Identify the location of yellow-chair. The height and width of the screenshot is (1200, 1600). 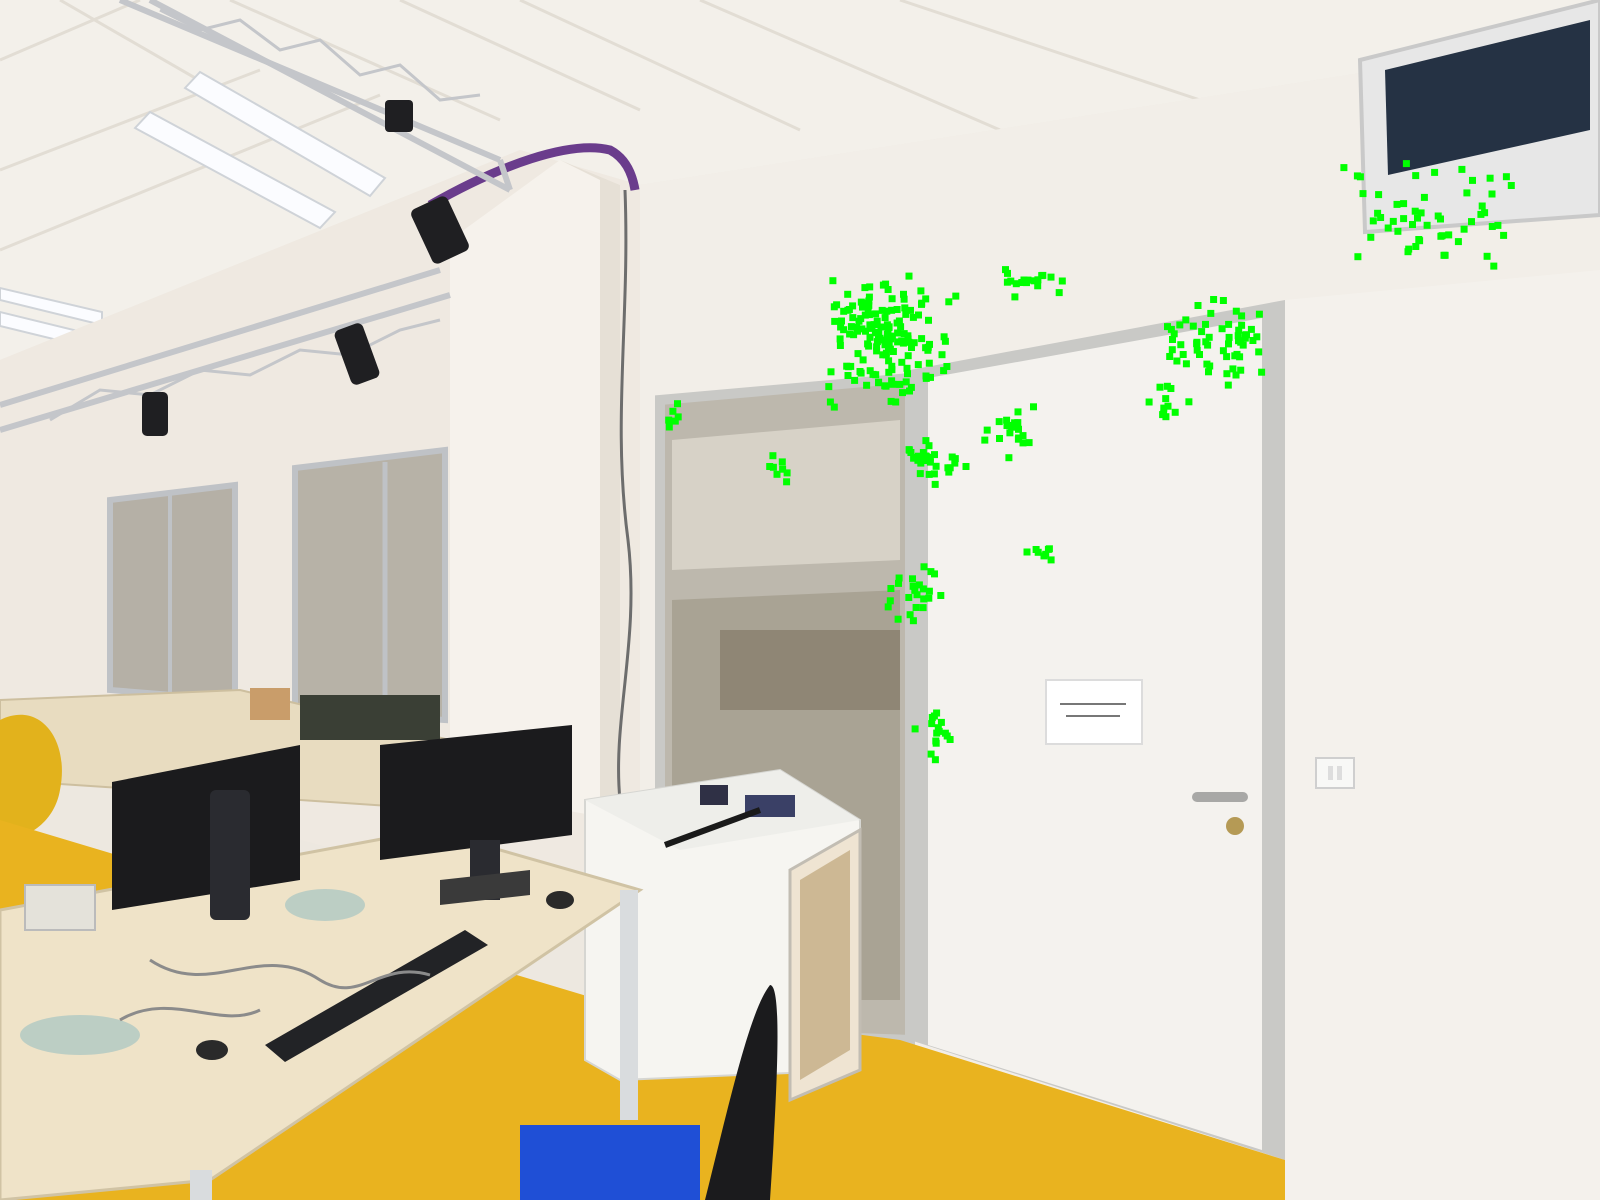
(31, 777).